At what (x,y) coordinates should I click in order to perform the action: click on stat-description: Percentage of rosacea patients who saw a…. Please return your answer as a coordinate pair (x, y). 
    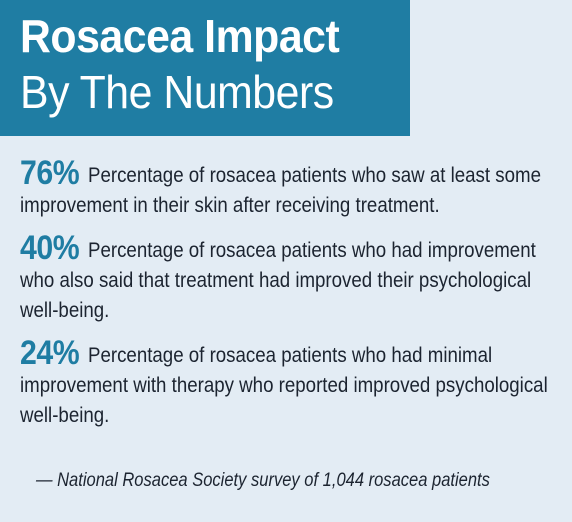
    Looking at the image, I should click on (280, 190).